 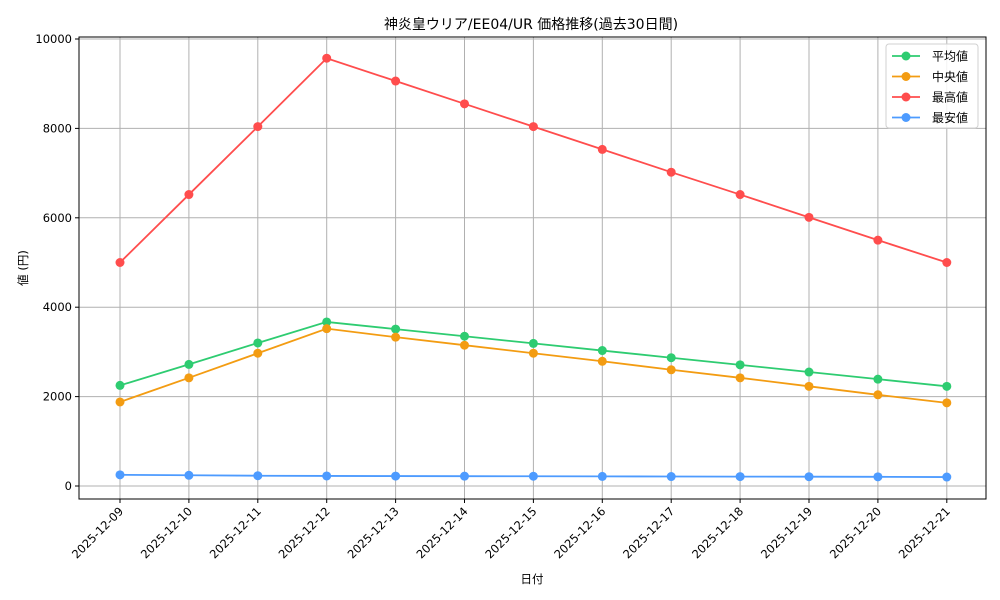 What do you see at coordinates (97, 532) in the screenshot?
I see `x-tick-label: 2025-12-09` at bounding box center [97, 532].